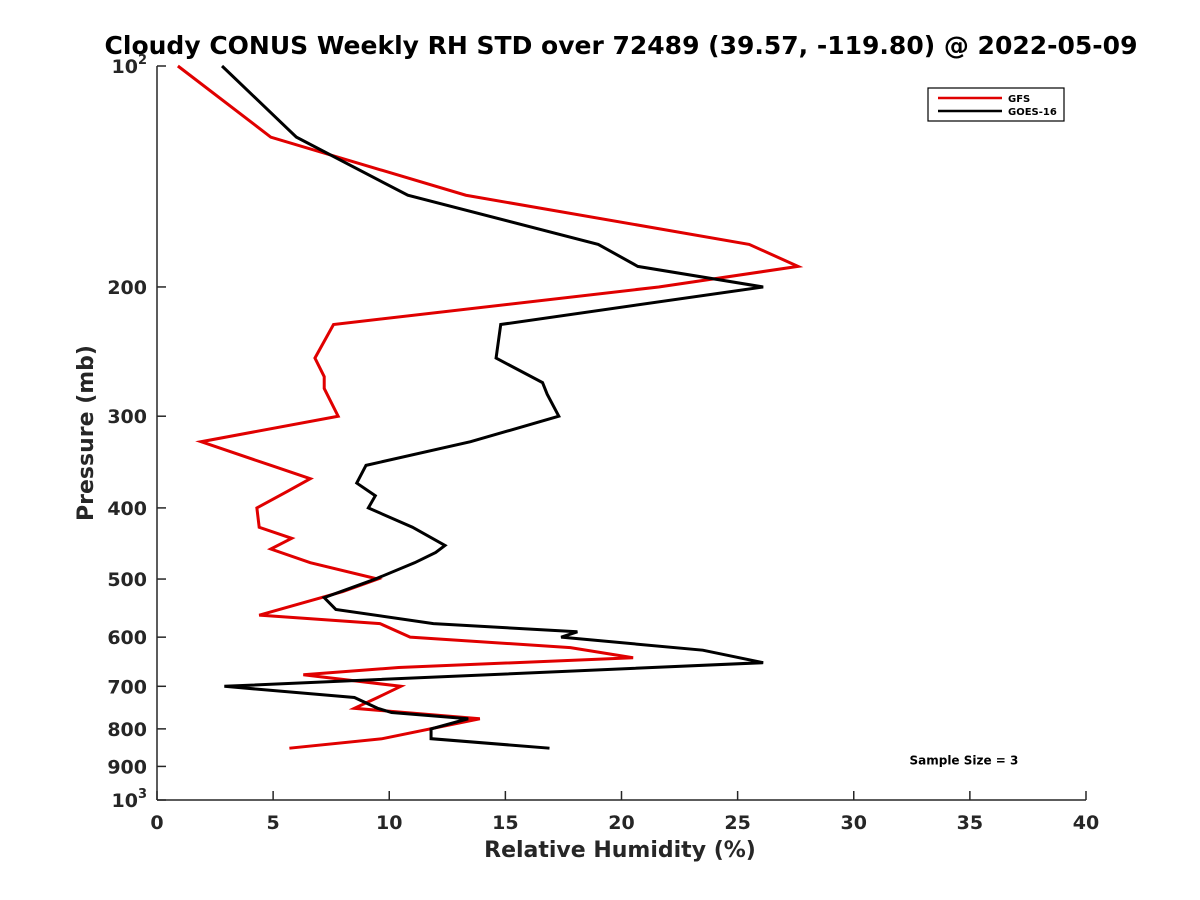  I want to click on x-tick-label: 5, so click(273, 823).